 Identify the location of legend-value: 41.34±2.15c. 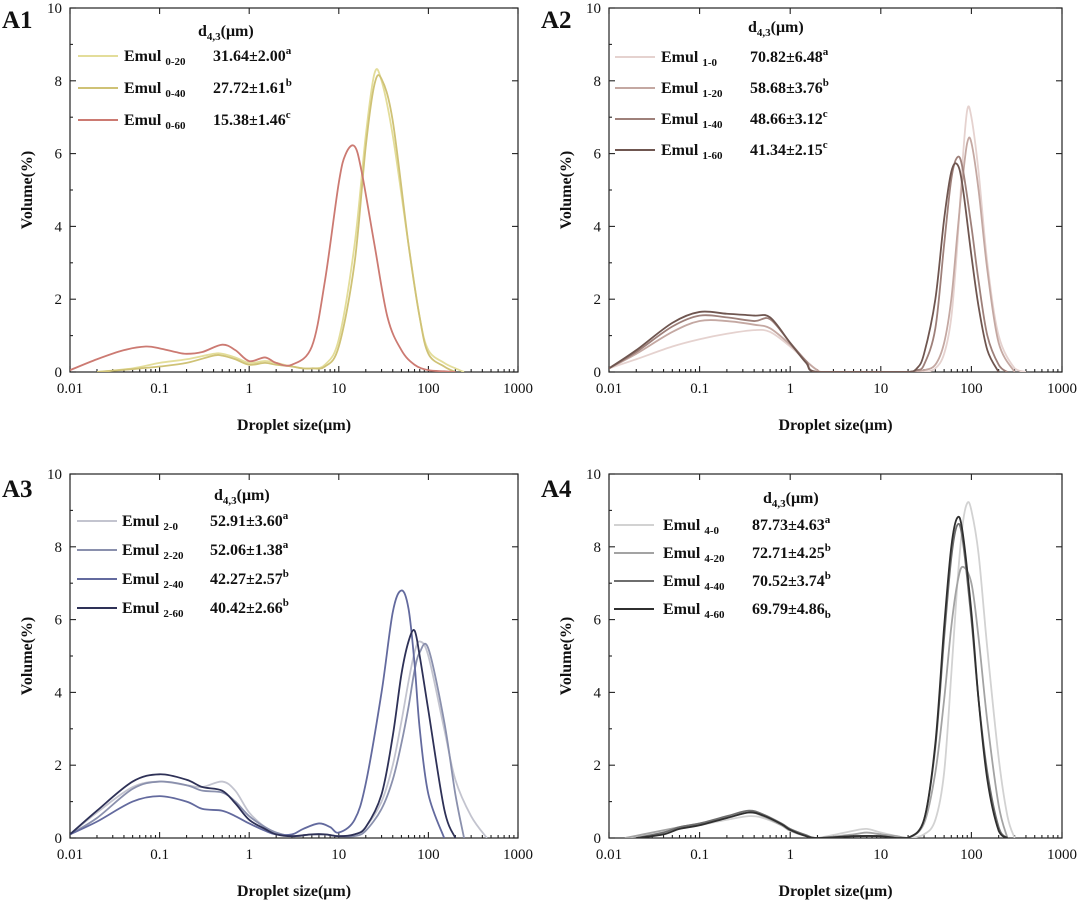
(789, 149).